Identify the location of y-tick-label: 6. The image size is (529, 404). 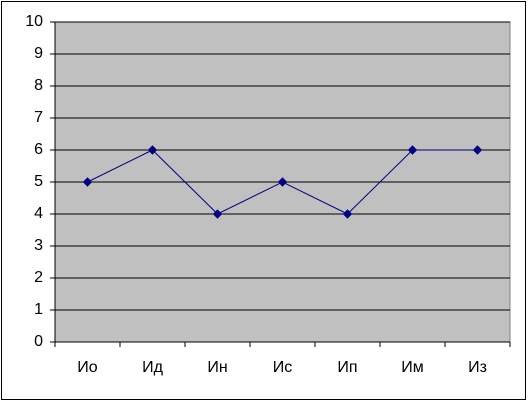
(38, 149).